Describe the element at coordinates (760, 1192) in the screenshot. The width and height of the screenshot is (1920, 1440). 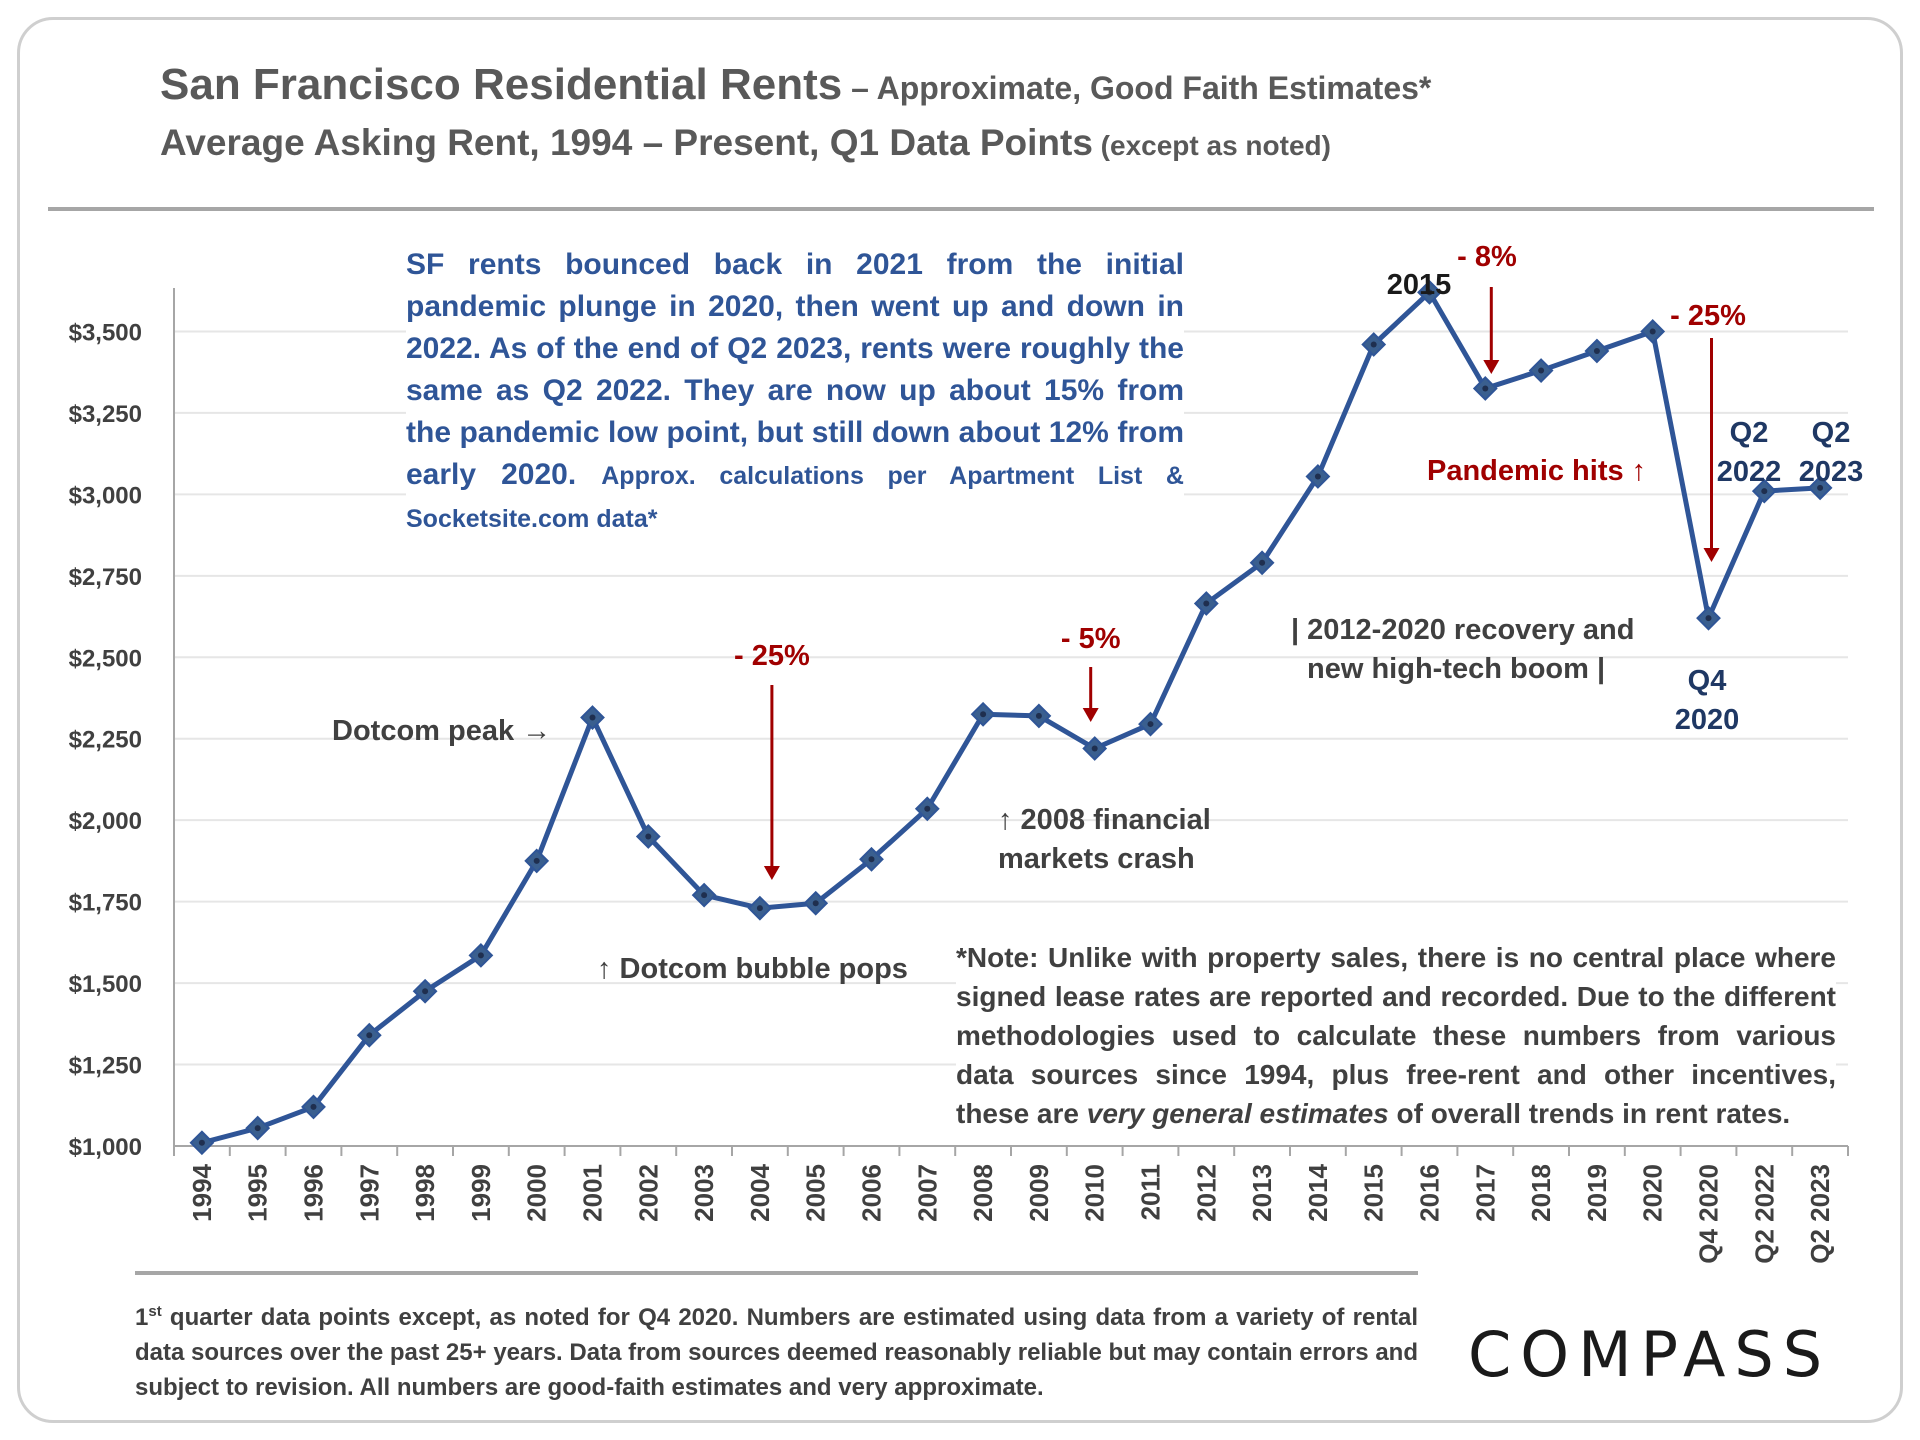
I see `x-tick-label: 2004` at that location.